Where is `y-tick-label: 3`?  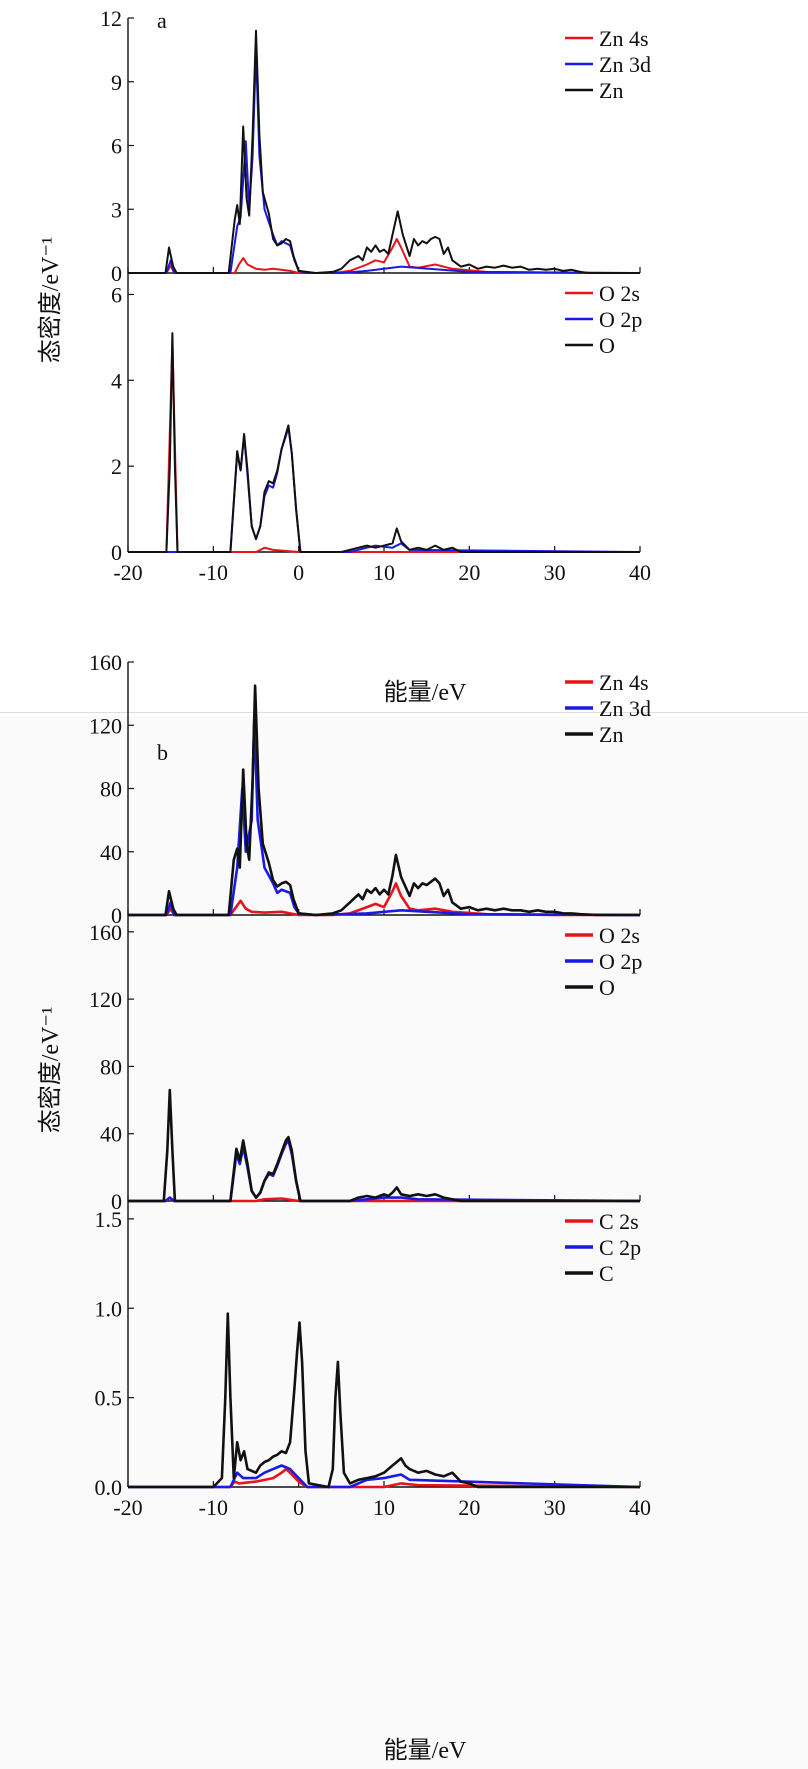
y-tick-label: 3 is located at coordinates (116, 209).